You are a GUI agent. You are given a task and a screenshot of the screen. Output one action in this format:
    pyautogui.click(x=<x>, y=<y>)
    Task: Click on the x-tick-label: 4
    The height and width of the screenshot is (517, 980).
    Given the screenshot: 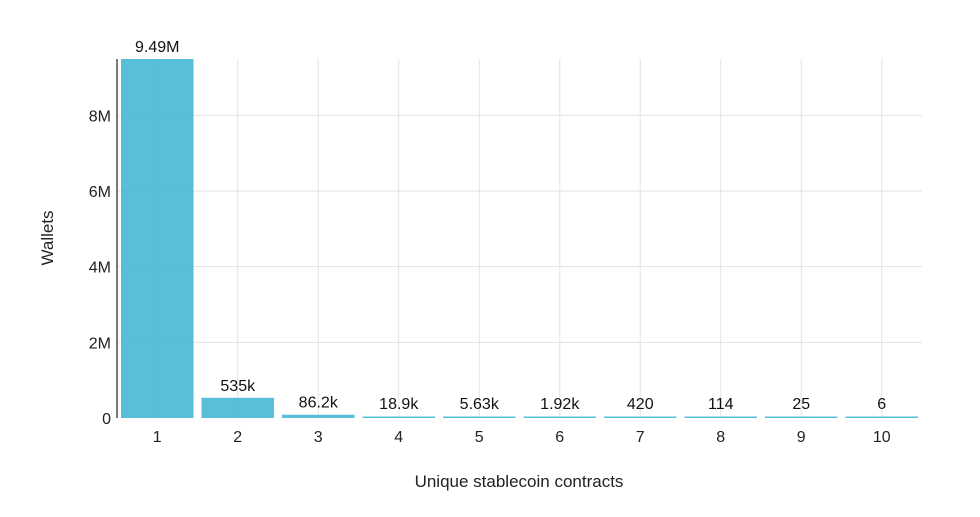 What is the action you would take?
    pyautogui.click(x=398, y=437)
    